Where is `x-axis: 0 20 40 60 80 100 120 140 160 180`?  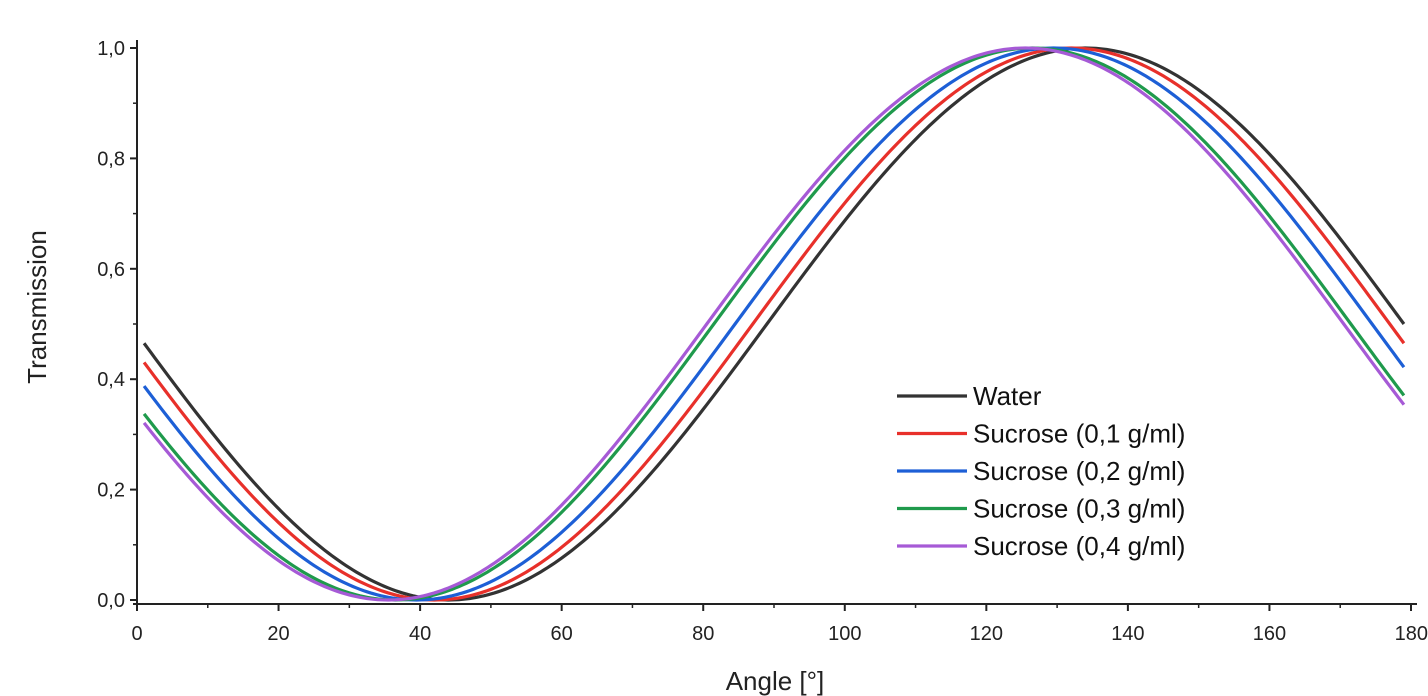 x-axis: 0 20 40 60 80 100 120 140 160 180 is located at coordinates (779, 624).